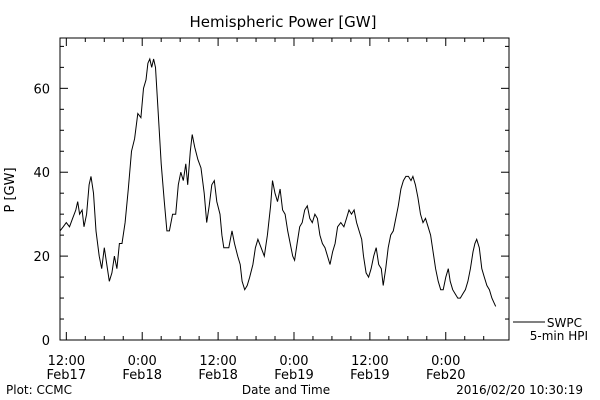 The height and width of the screenshot is (400, 600). What do you see at coordinates (41, 257) in the screenshot?
I see `y-tick-label: 20` at bounding box center [41, 257].